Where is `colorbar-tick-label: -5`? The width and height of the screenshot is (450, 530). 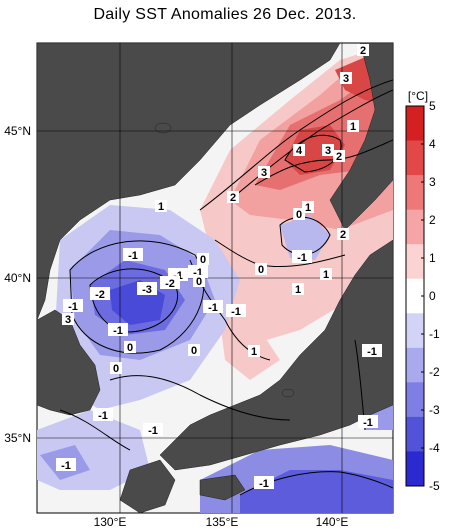
colorbar-tick-label: -5 is located at coordinates (434, 486).